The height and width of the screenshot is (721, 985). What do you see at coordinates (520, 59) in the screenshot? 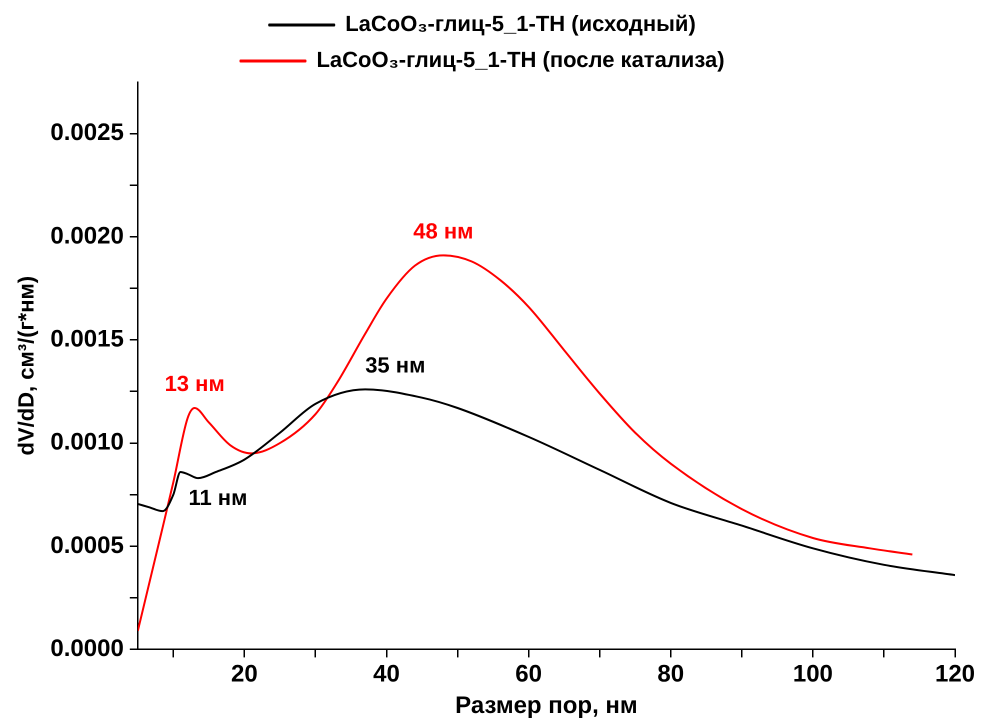
I see `legend-label: LaCoO₃-глиц-5_1-TH (после катализа)` at bounding box center [520, 59].